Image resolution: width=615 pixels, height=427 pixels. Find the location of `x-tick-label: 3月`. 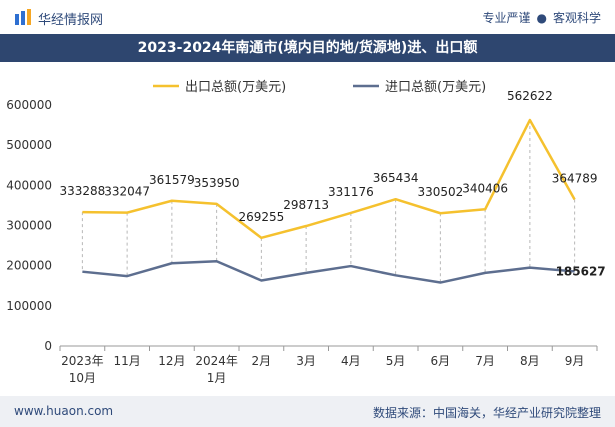

x-tick-label: 3月 is located at coordinates (306, 361).